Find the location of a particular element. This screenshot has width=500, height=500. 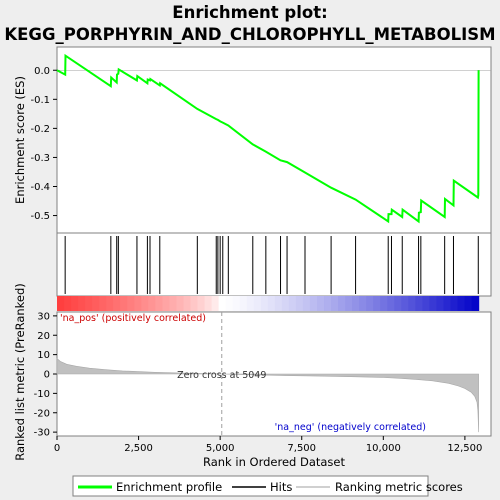

metric-y-axis-label: Ranked list metric (PreRanked) is located at coordinates (20, 372).